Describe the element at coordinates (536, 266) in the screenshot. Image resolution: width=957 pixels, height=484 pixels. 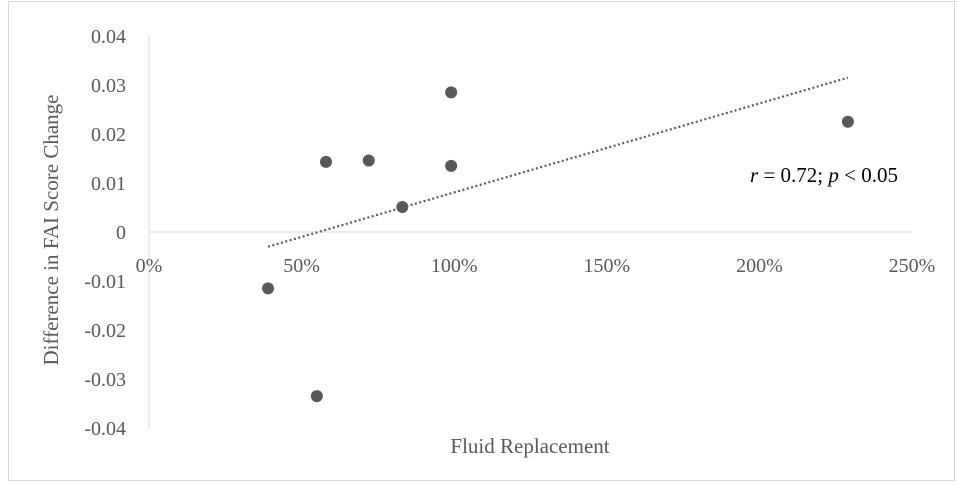
I see `x-tick-labels: 0% 50% 100% 150% 200% 250%` at that location.